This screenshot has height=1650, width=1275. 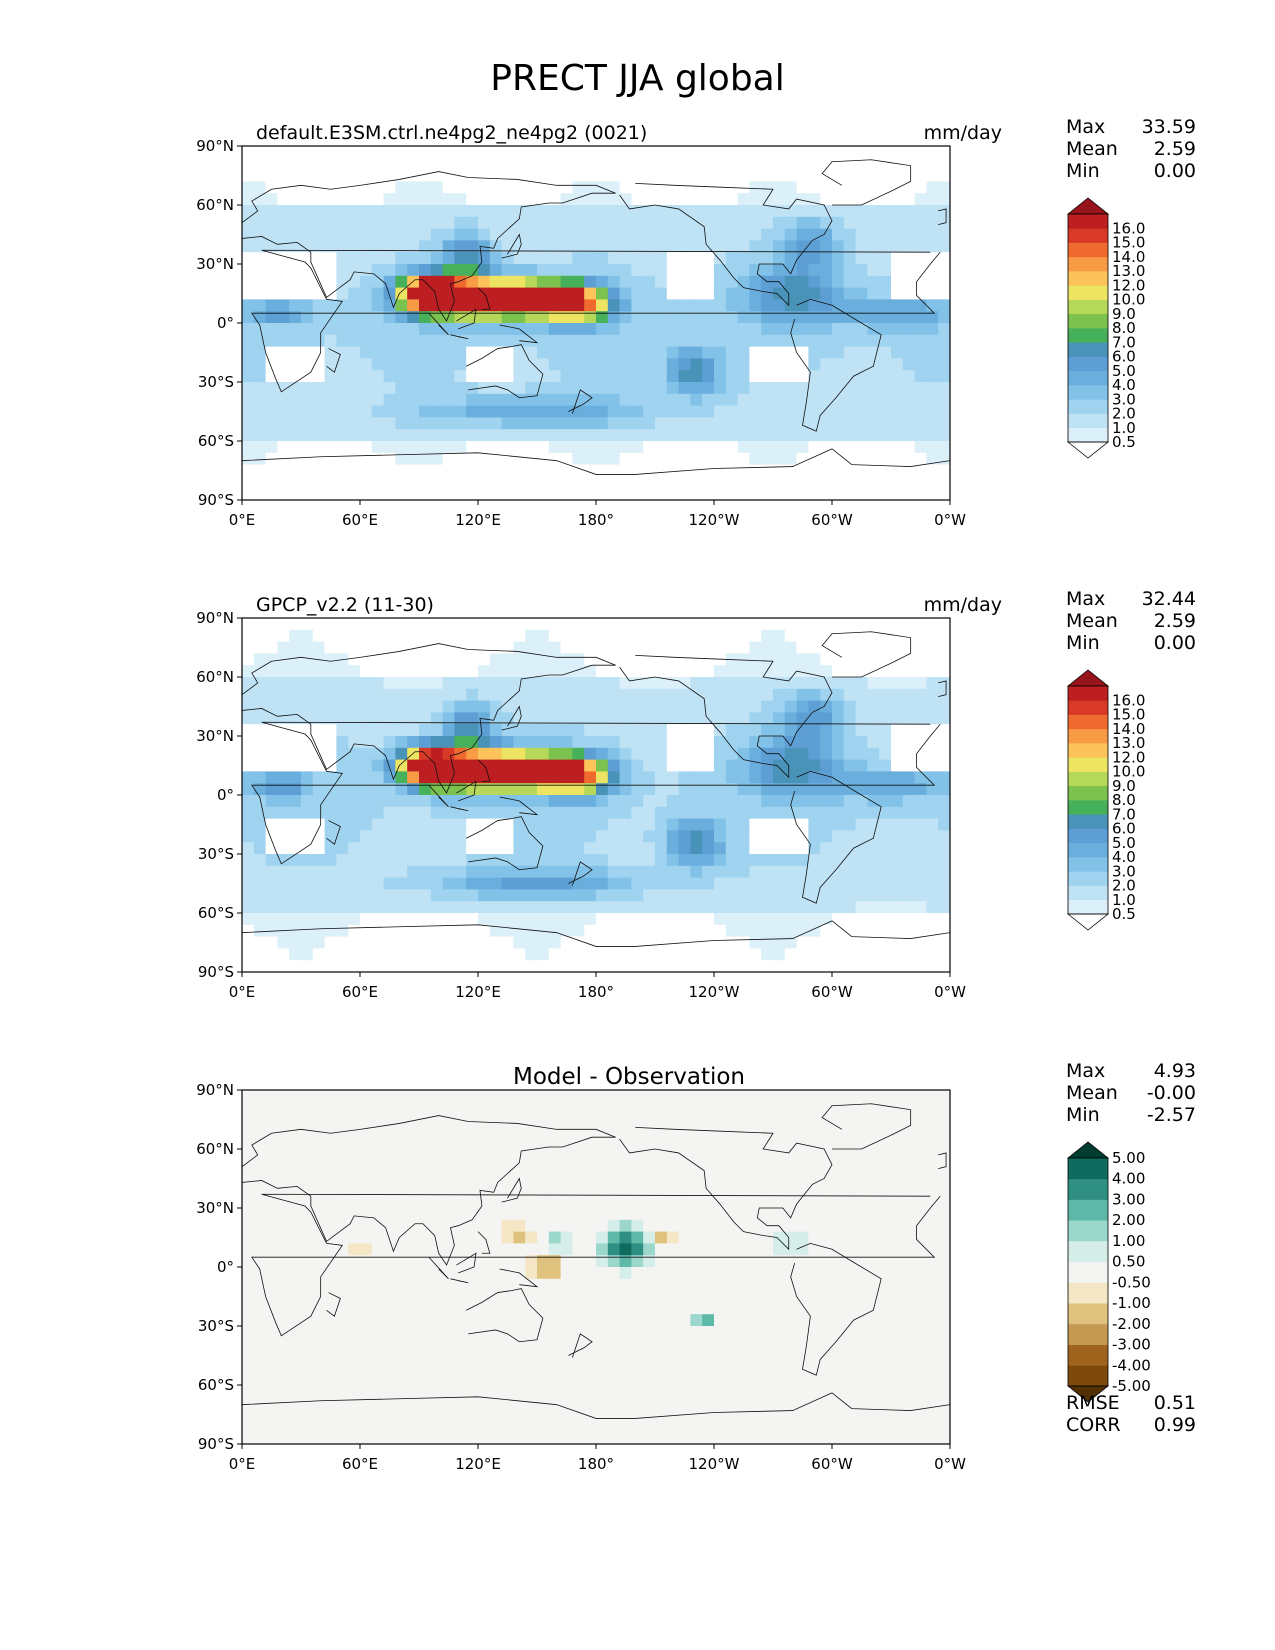 What do you see at coordinates (1131, 599) in the screenshot?
I see `stat-row: Max 32.44` at bounding box center [1131, 599].